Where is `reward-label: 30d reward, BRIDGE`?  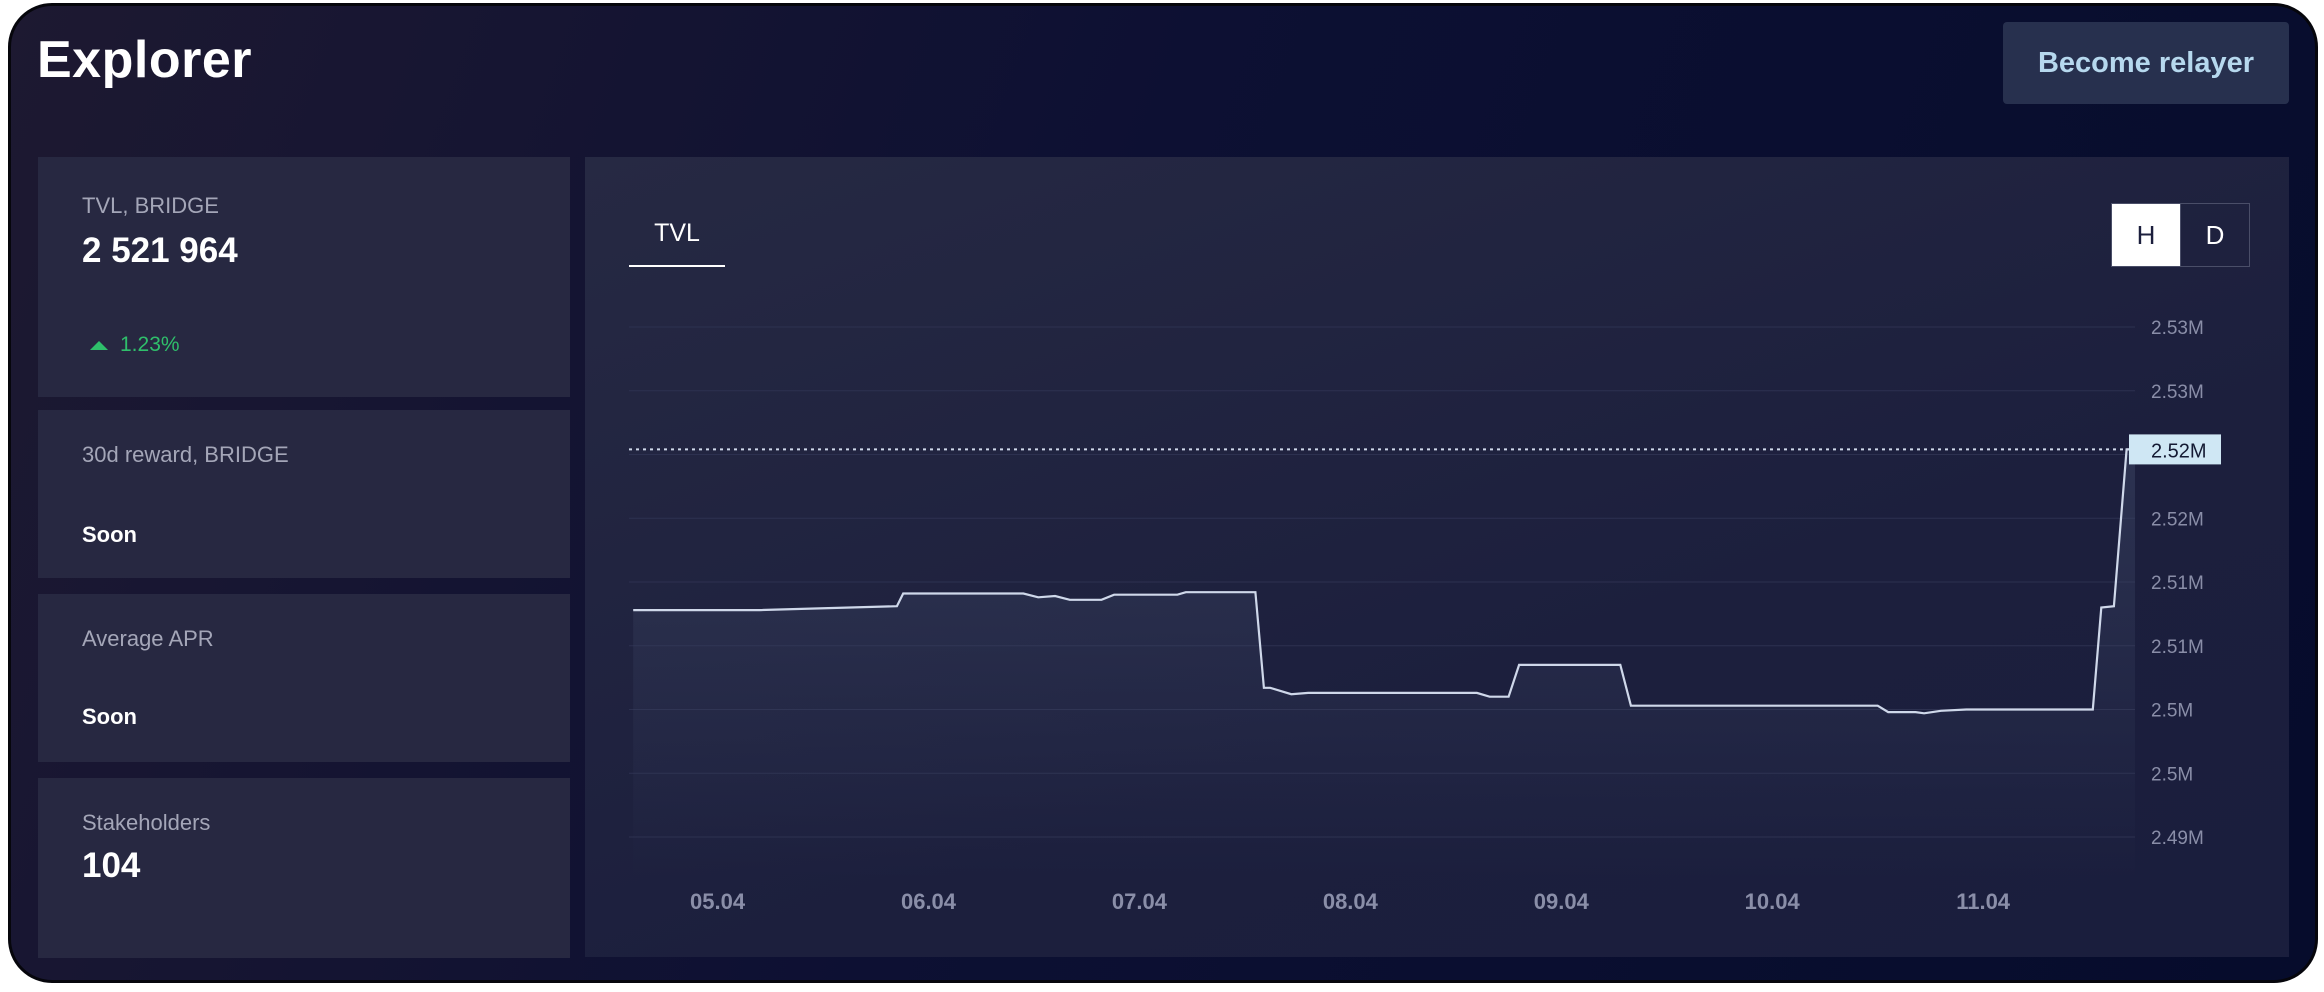
reward-label: 30d reward, BRIDGE is located at coordinates (185, 454).